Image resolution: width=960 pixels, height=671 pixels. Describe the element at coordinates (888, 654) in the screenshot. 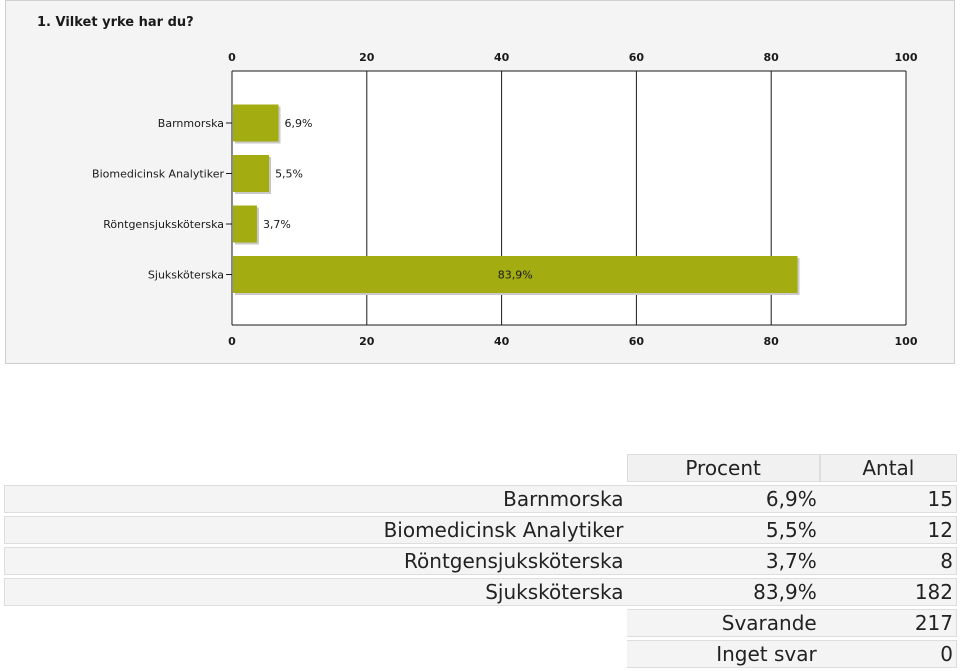

I see `no-answer-count: 0` at that location.